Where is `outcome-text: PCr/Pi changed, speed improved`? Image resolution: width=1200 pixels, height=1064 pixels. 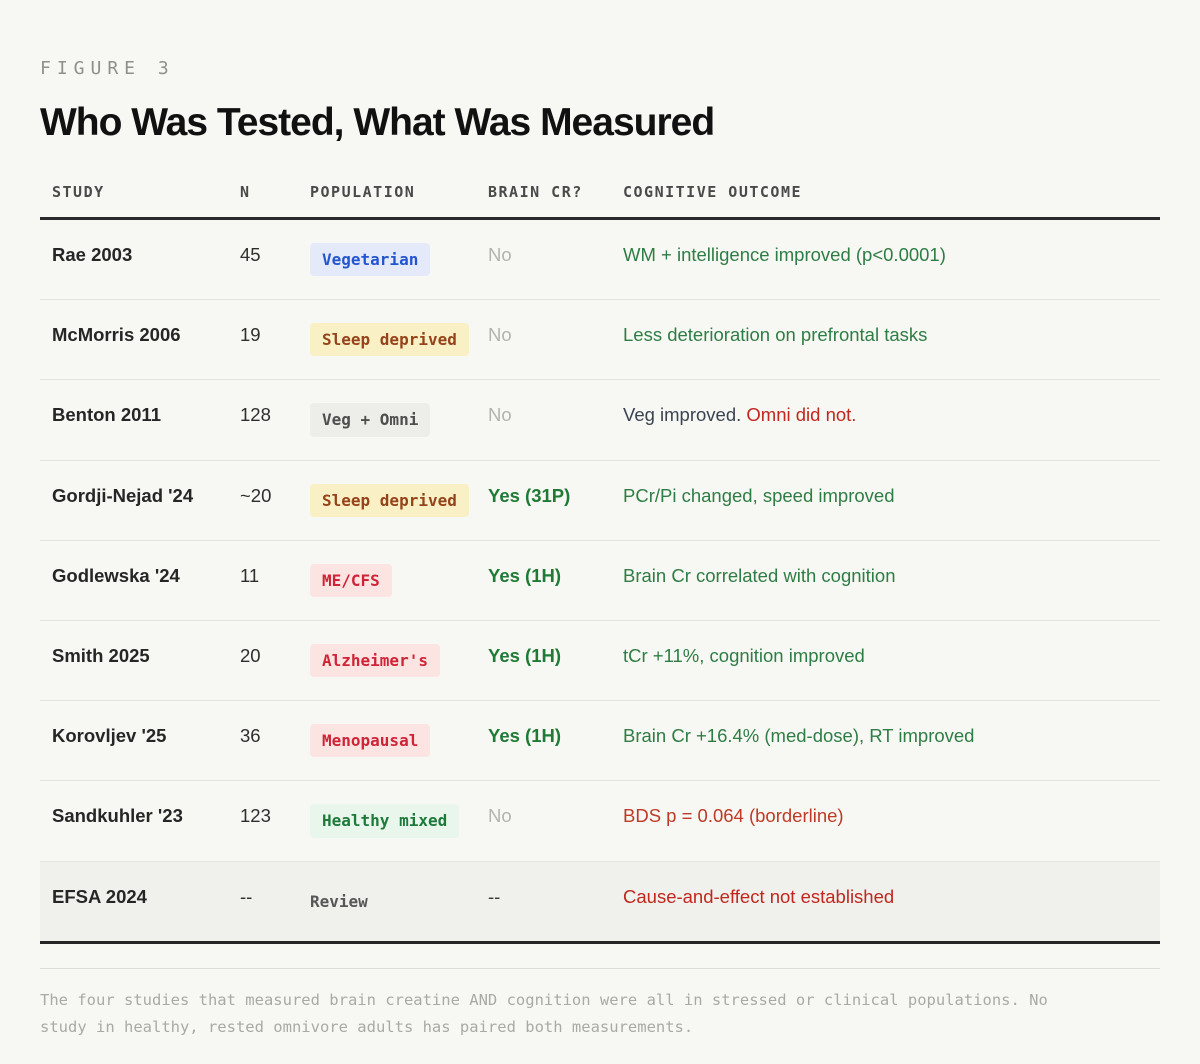
outcome-text: PCr/Pi changed, speed improved is located at coordinates (891, 500).